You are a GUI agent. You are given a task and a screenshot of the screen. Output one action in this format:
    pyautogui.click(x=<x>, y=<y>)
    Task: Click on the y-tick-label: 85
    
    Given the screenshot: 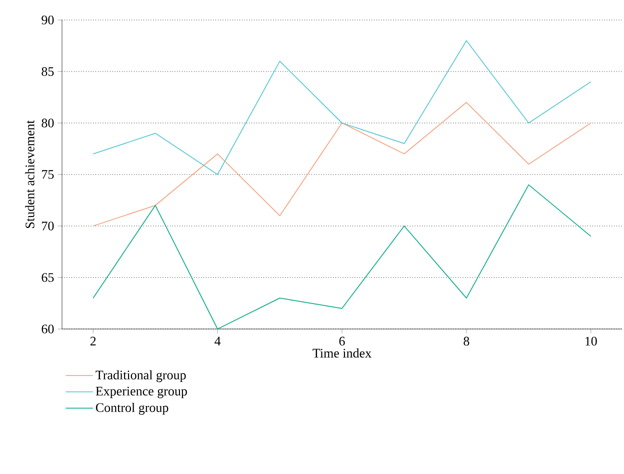 What is the action you would take?
    pyautogui.click(x=48, y=71)
    